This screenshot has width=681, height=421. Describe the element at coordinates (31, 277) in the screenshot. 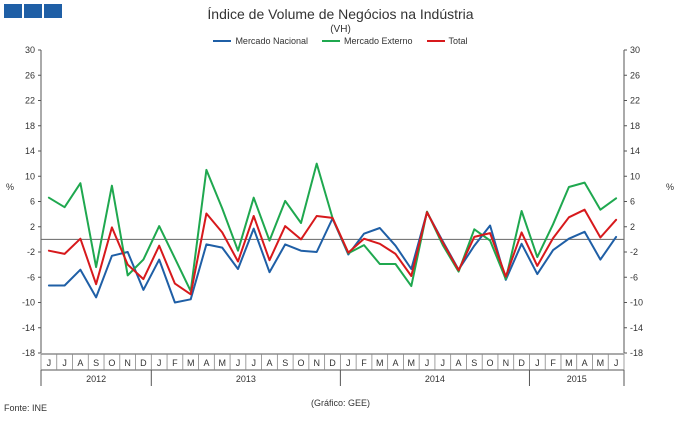

I see `y-tick-label-left: -6` at that location.